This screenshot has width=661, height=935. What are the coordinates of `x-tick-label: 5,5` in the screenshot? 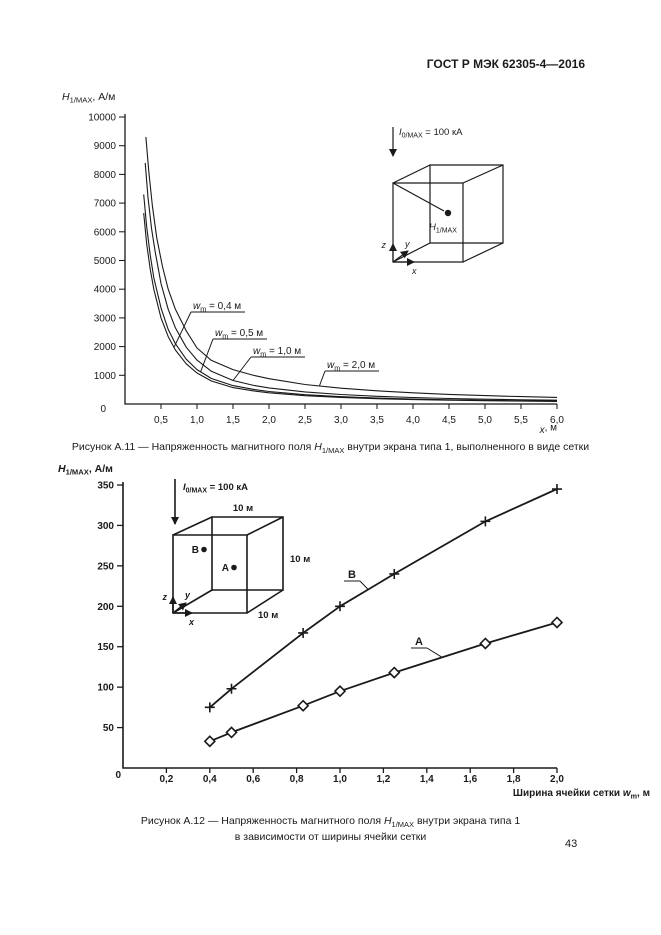 It's located at (521, 420).